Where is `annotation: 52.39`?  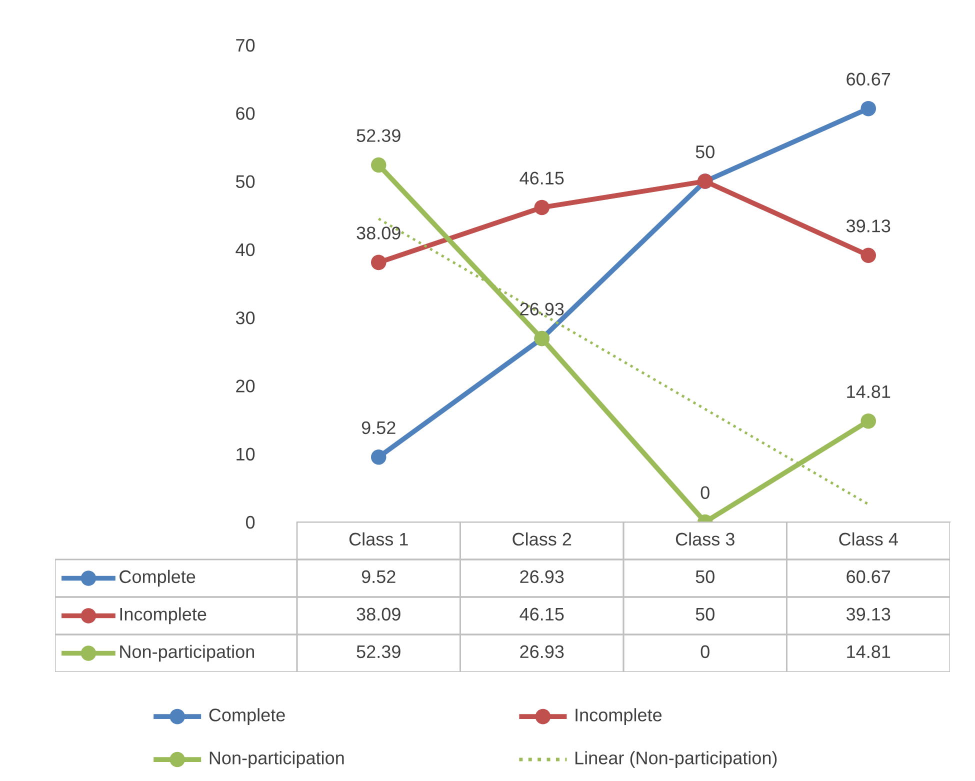
annotation: 52.39 is located at coordinates (378, 135).